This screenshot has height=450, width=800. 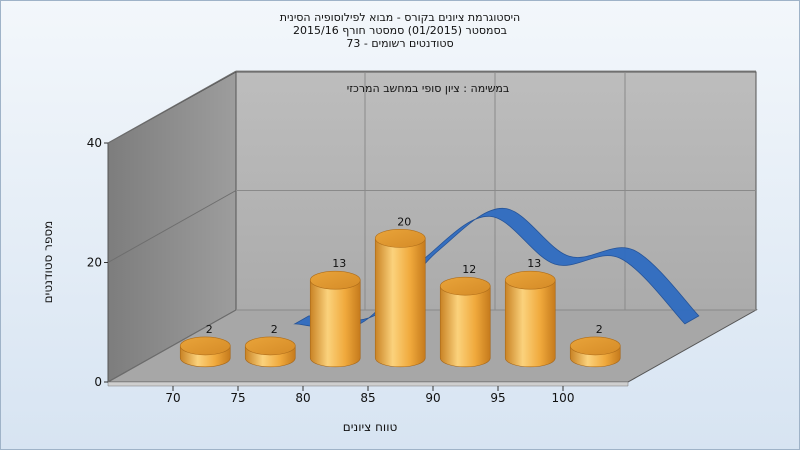 I want to click on chart-subtitle: במשימה : ציון סופי במחשב המרכזי, so click(x=428, y=88).